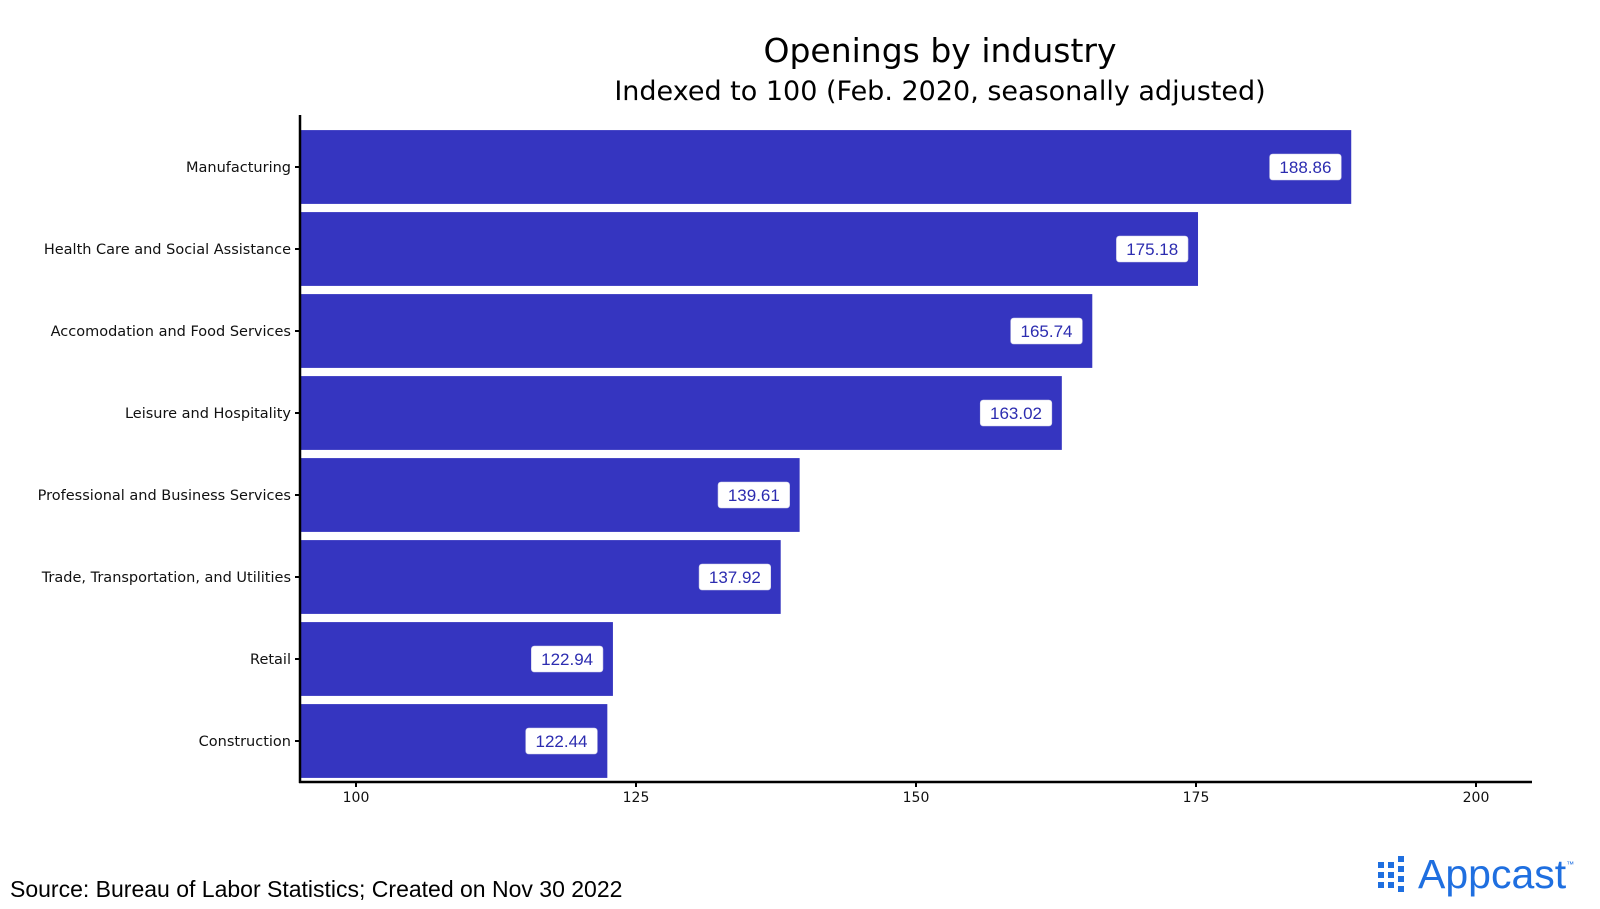  I want to click on category-label: Manufacturing, so click(238, 168).